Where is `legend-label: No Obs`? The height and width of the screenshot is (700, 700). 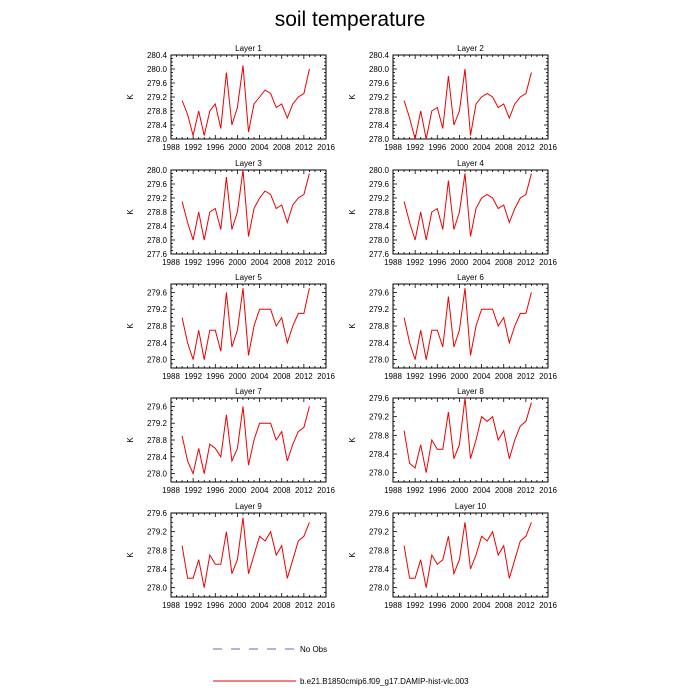
legend-label: No Obs is located at coordinates (313, 649).